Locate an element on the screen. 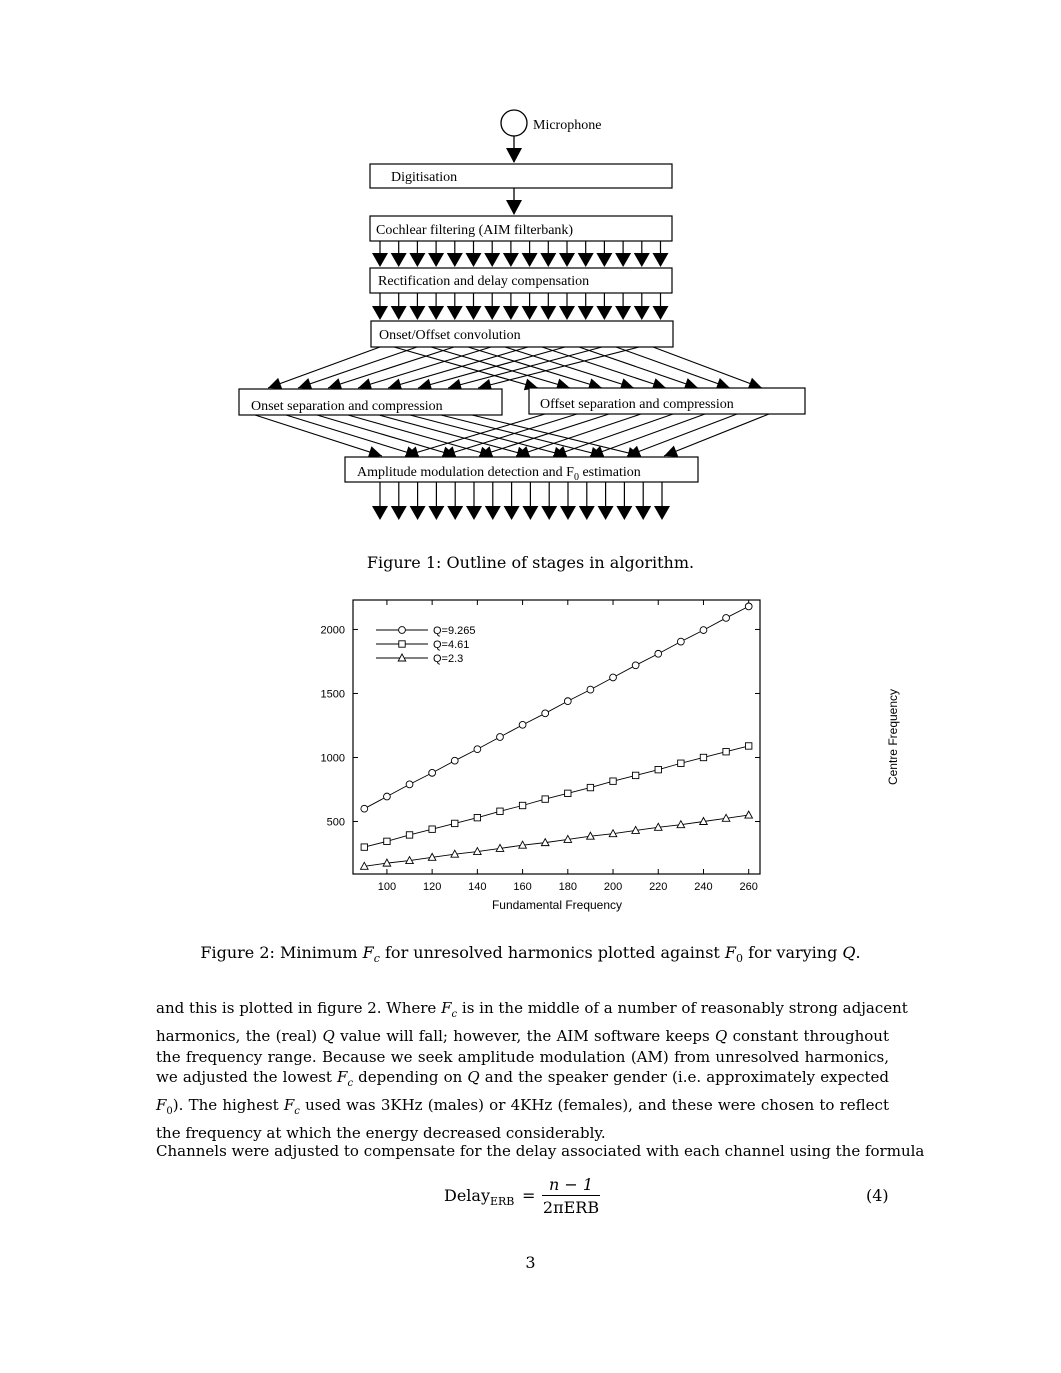  formula-4: DelayERB = n − 1 2πERB (4) is located at coordinates (666, 1196).